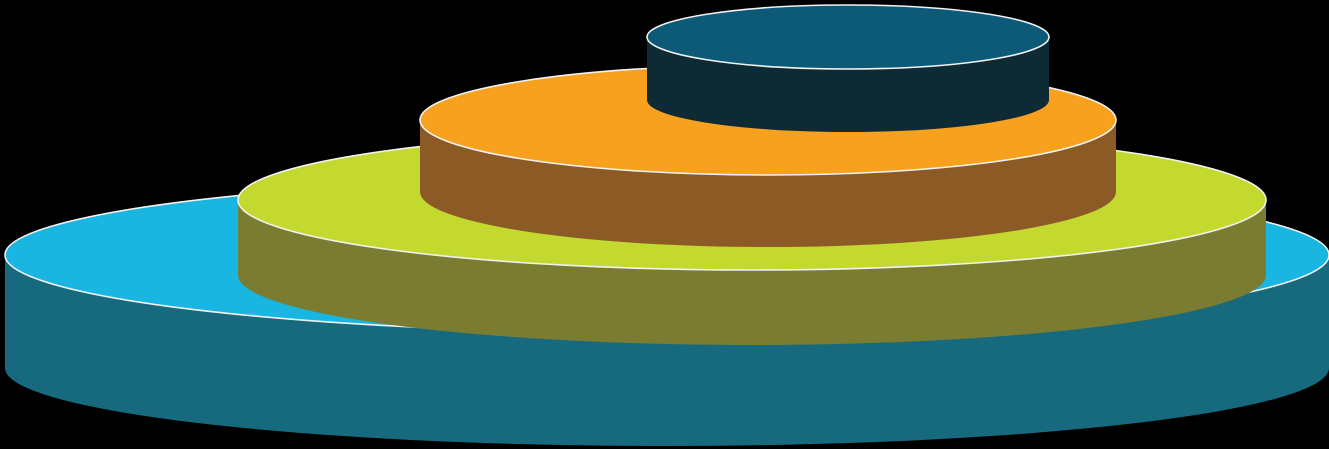 The height and width of the screenshot is (449, 1329). Describe the element at coordinates (848, 37) in the screenshot. I see `disc-top-top` at that location.